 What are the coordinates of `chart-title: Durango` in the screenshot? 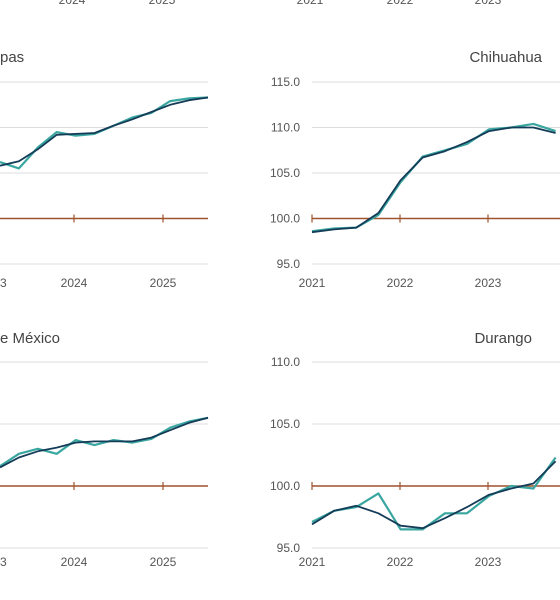 It's located at (503, 338).